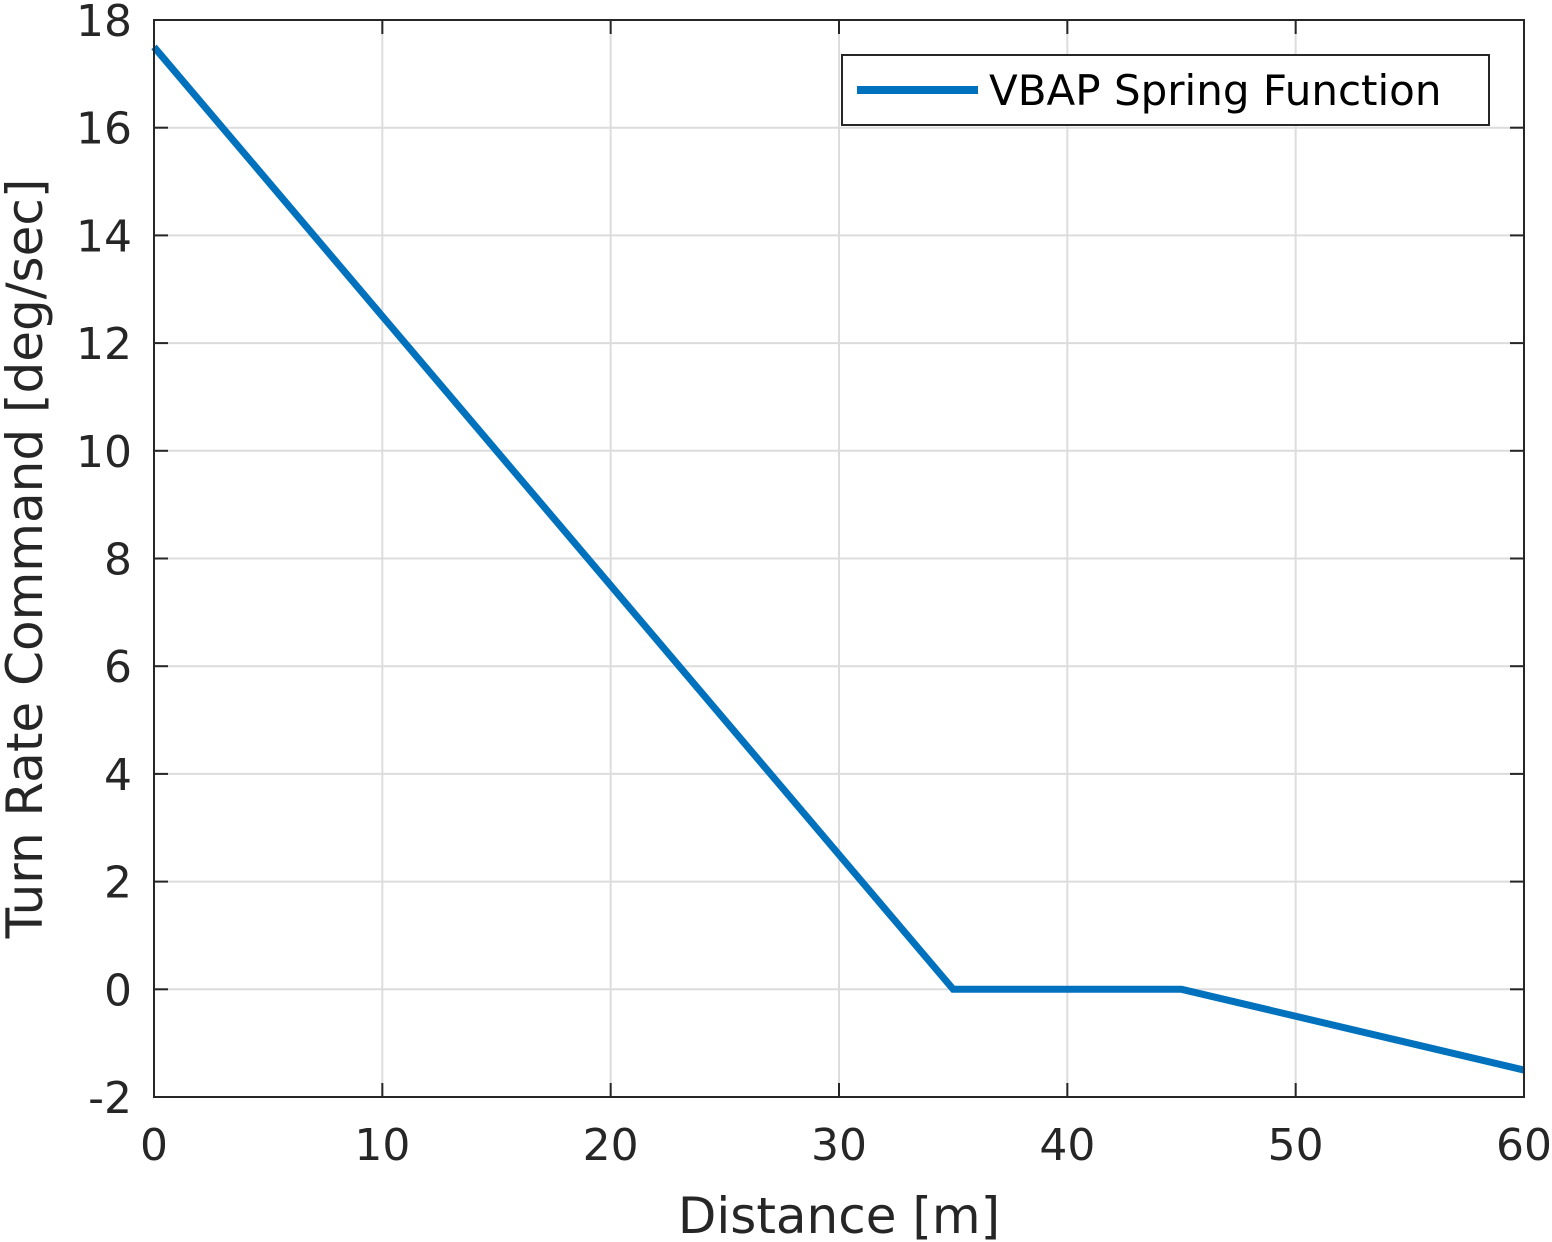  Describe the element at coordinates (154, 1145) in the screenshot. I see `x-tick-label: 0` at that location.